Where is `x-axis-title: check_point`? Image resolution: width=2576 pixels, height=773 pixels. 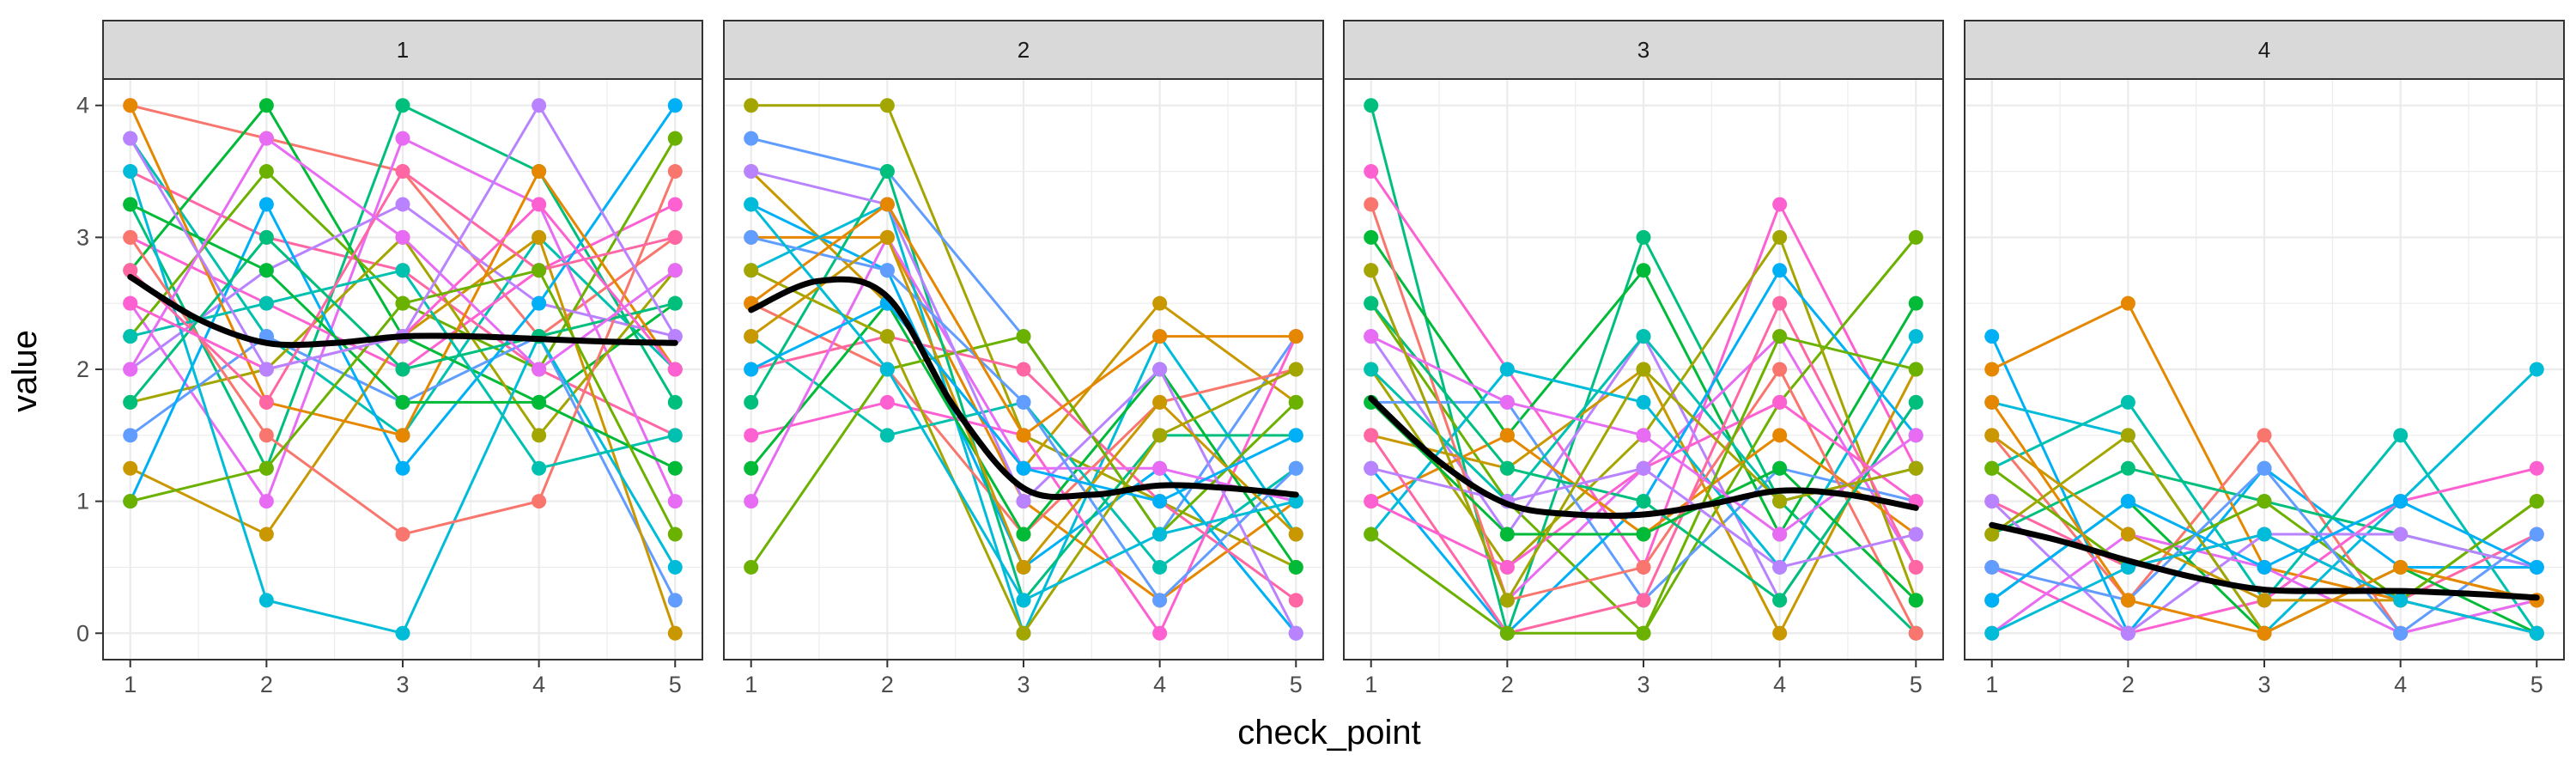
x-axis-title: check_point is located at coordinates (1328, 733).